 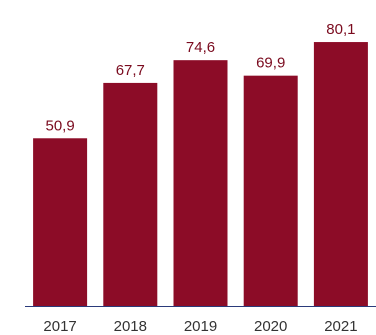 I want to click on bar-2017, so click(x=60, y=222).